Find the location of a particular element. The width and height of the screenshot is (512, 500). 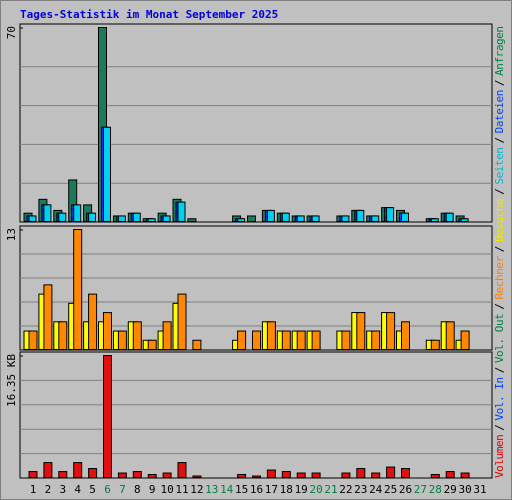

x-tick-label: 12 is located at coordinates (196, 489).